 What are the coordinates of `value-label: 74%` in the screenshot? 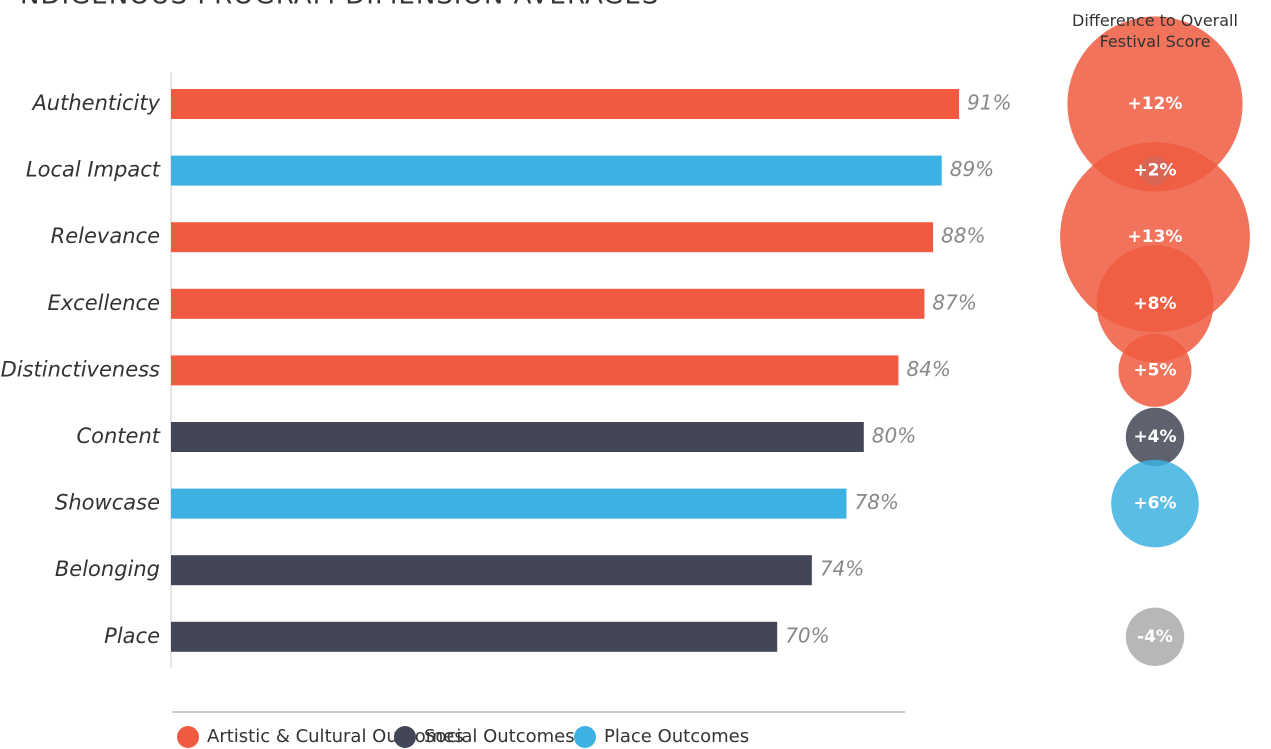 It's located at (842, 569).